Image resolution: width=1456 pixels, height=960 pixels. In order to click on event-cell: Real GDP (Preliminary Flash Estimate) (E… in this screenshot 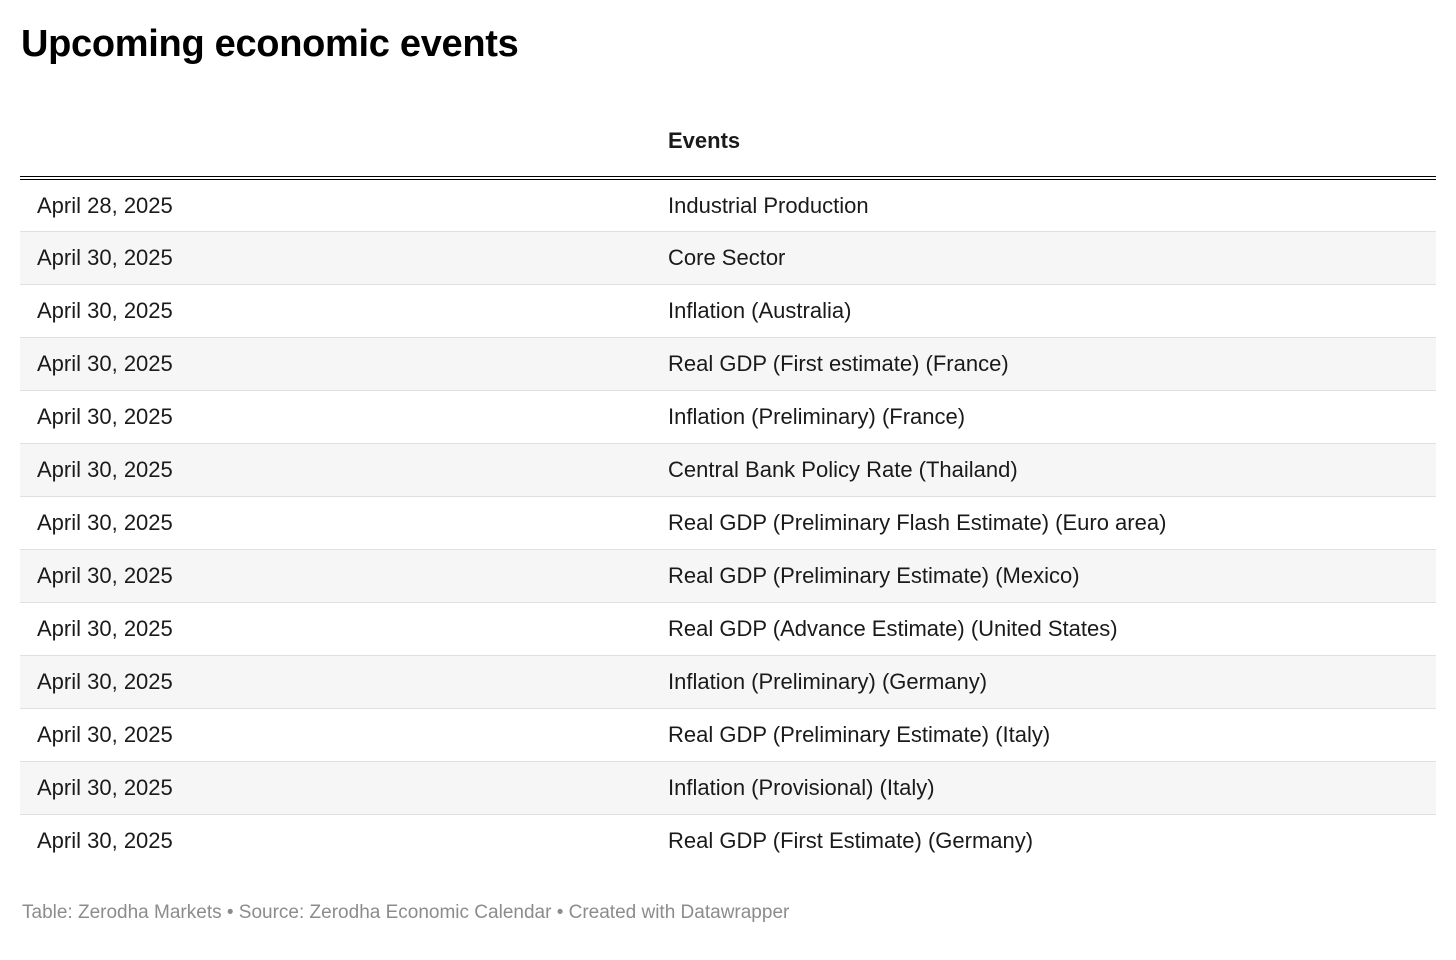, I will do `click(1052, 522)`.